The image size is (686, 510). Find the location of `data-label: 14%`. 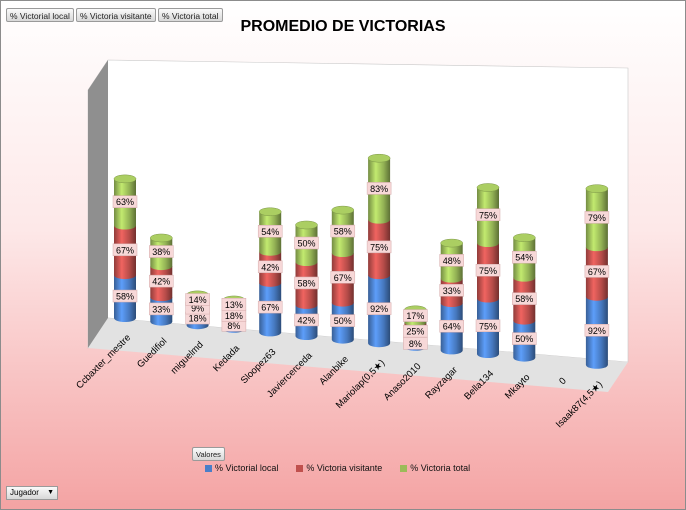

data-label: 14% is located at coordinates (198, 300).